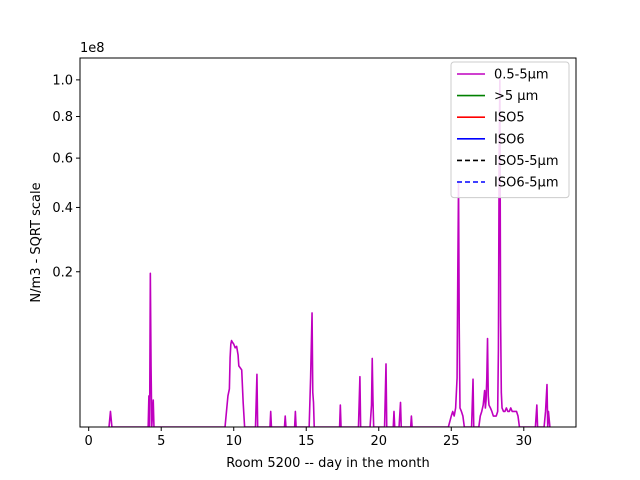 The image size is (640, 480). What do you see at coordinates (378, 441) in the screenshot?
I see `x-tick-label: 20` at bounding box center [378, 441].